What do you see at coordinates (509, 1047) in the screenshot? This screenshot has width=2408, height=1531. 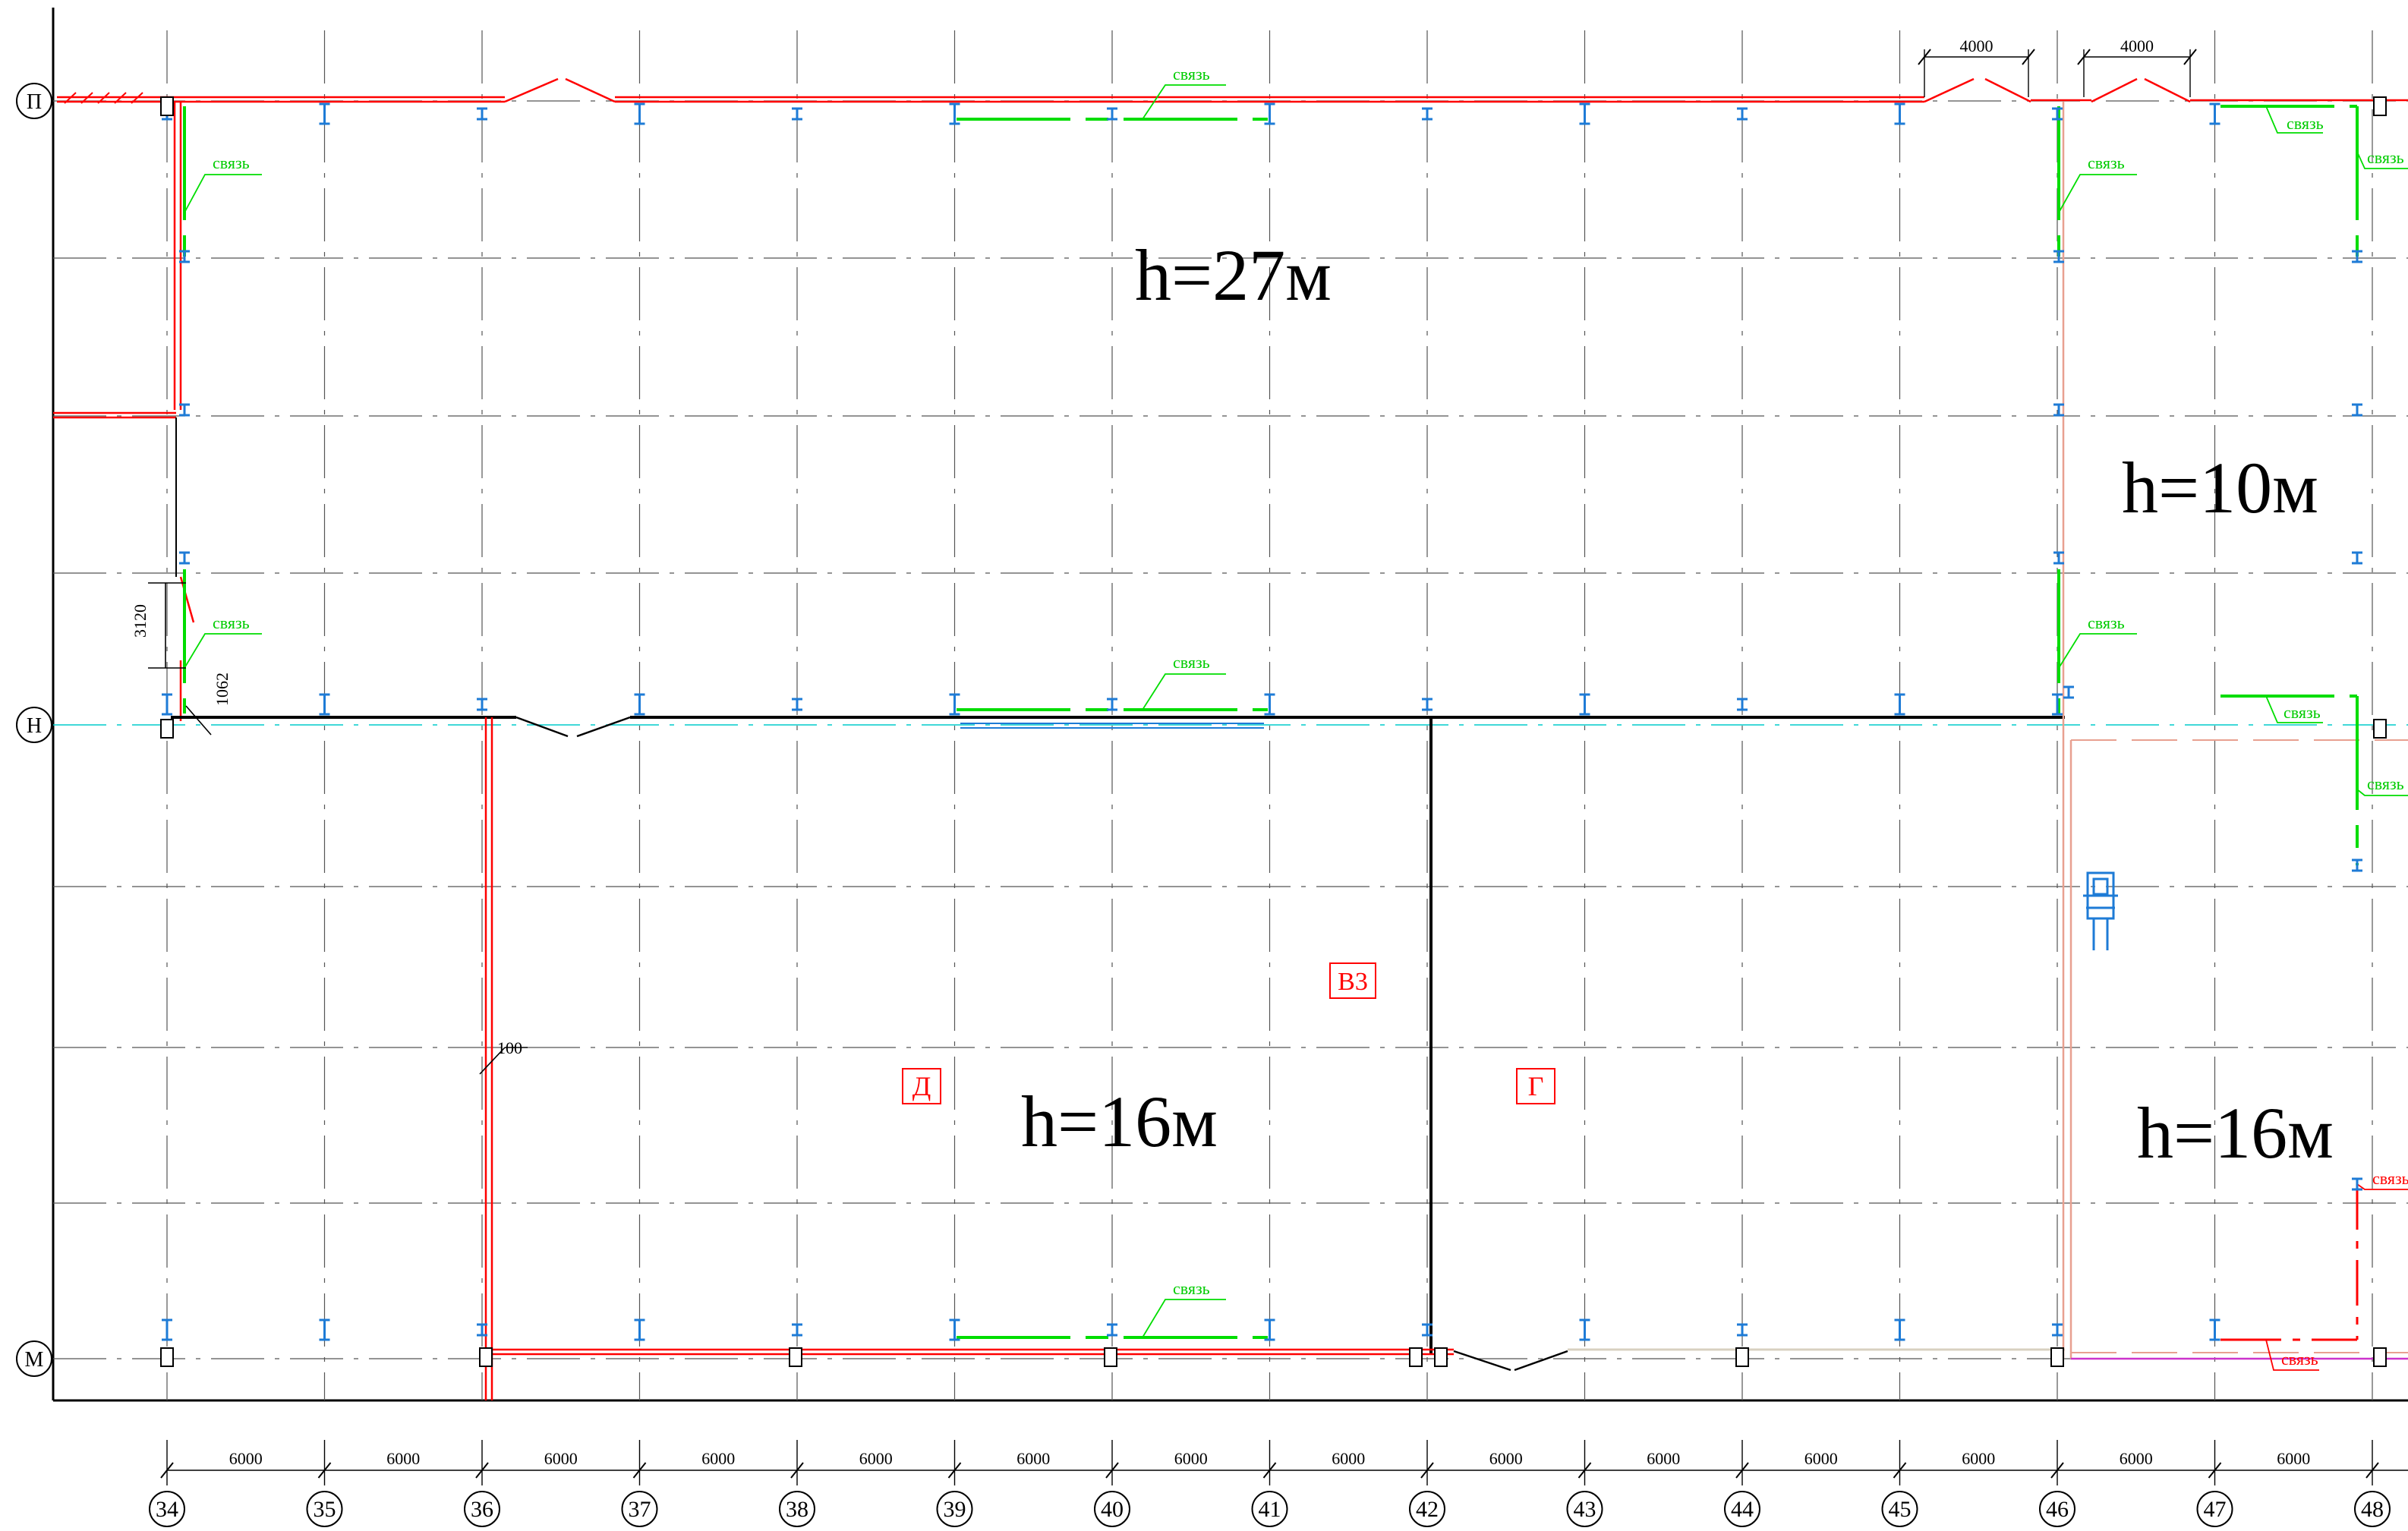 I see `dimension-label-100: 100` at bounding box center [509, 1047].